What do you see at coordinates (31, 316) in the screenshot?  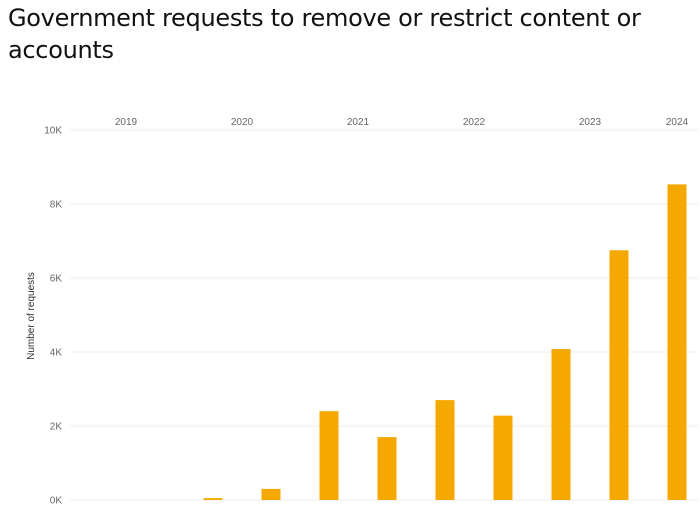 I see `y-axis-label: Number of requests` at bounding box center [31, 316].